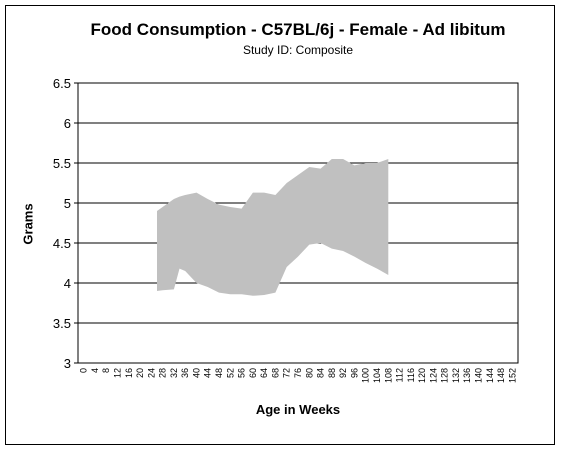 Image resolution: width=562 pixels, height=455 pixels. What do you see at coordinates (197, 373) in the screenshot?
I see `x-tick-label: 40` at bounding box center [197, 373].